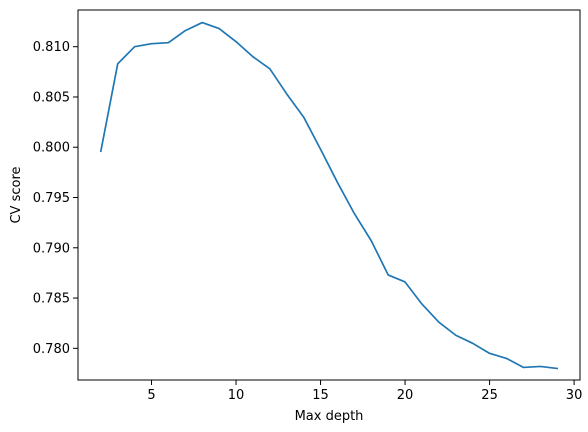 The height and width of the screenshot is (432, 588). What do you see at coordinates (236, 395) in the screenshot?
I see `x-tick-label: 10` at bounding box center [236, 395].